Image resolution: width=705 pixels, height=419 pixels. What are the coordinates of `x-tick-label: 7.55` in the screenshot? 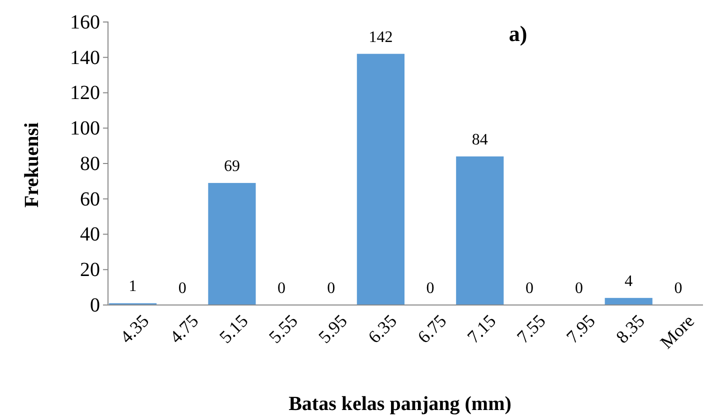 It's located at (531, 329).